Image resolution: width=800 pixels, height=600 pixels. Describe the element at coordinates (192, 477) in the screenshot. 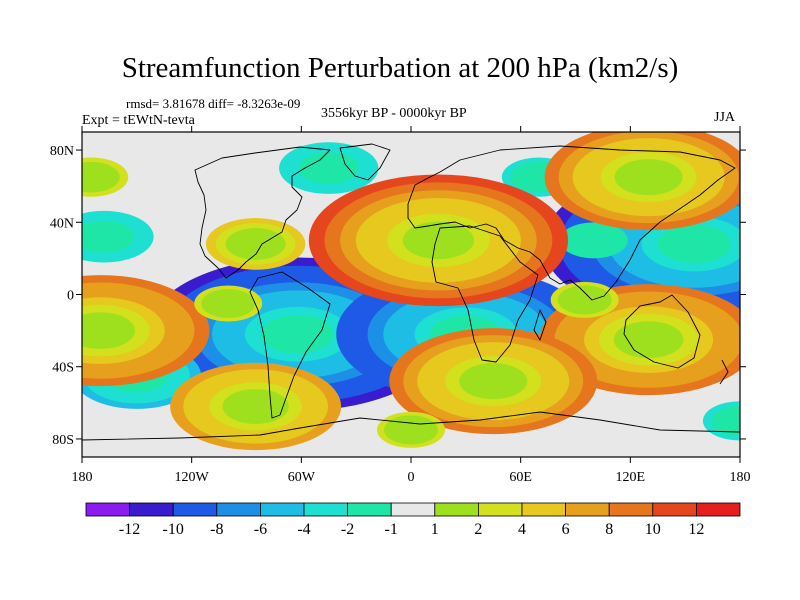

I see `lon-tick-label: 120W` at that location.